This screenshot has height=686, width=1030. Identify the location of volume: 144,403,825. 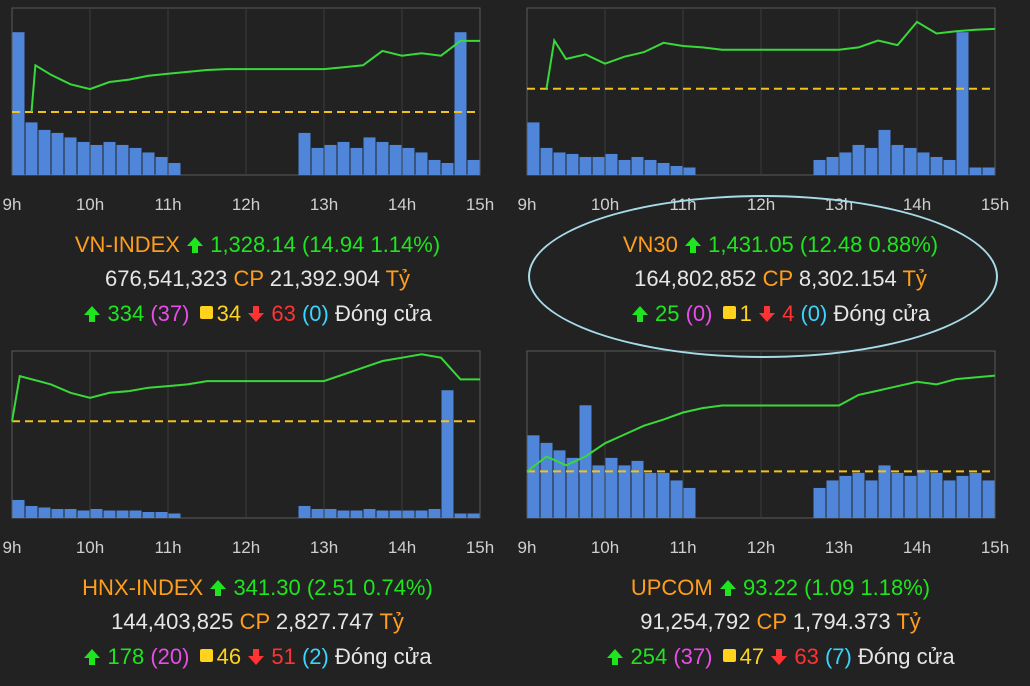
(172, 621).